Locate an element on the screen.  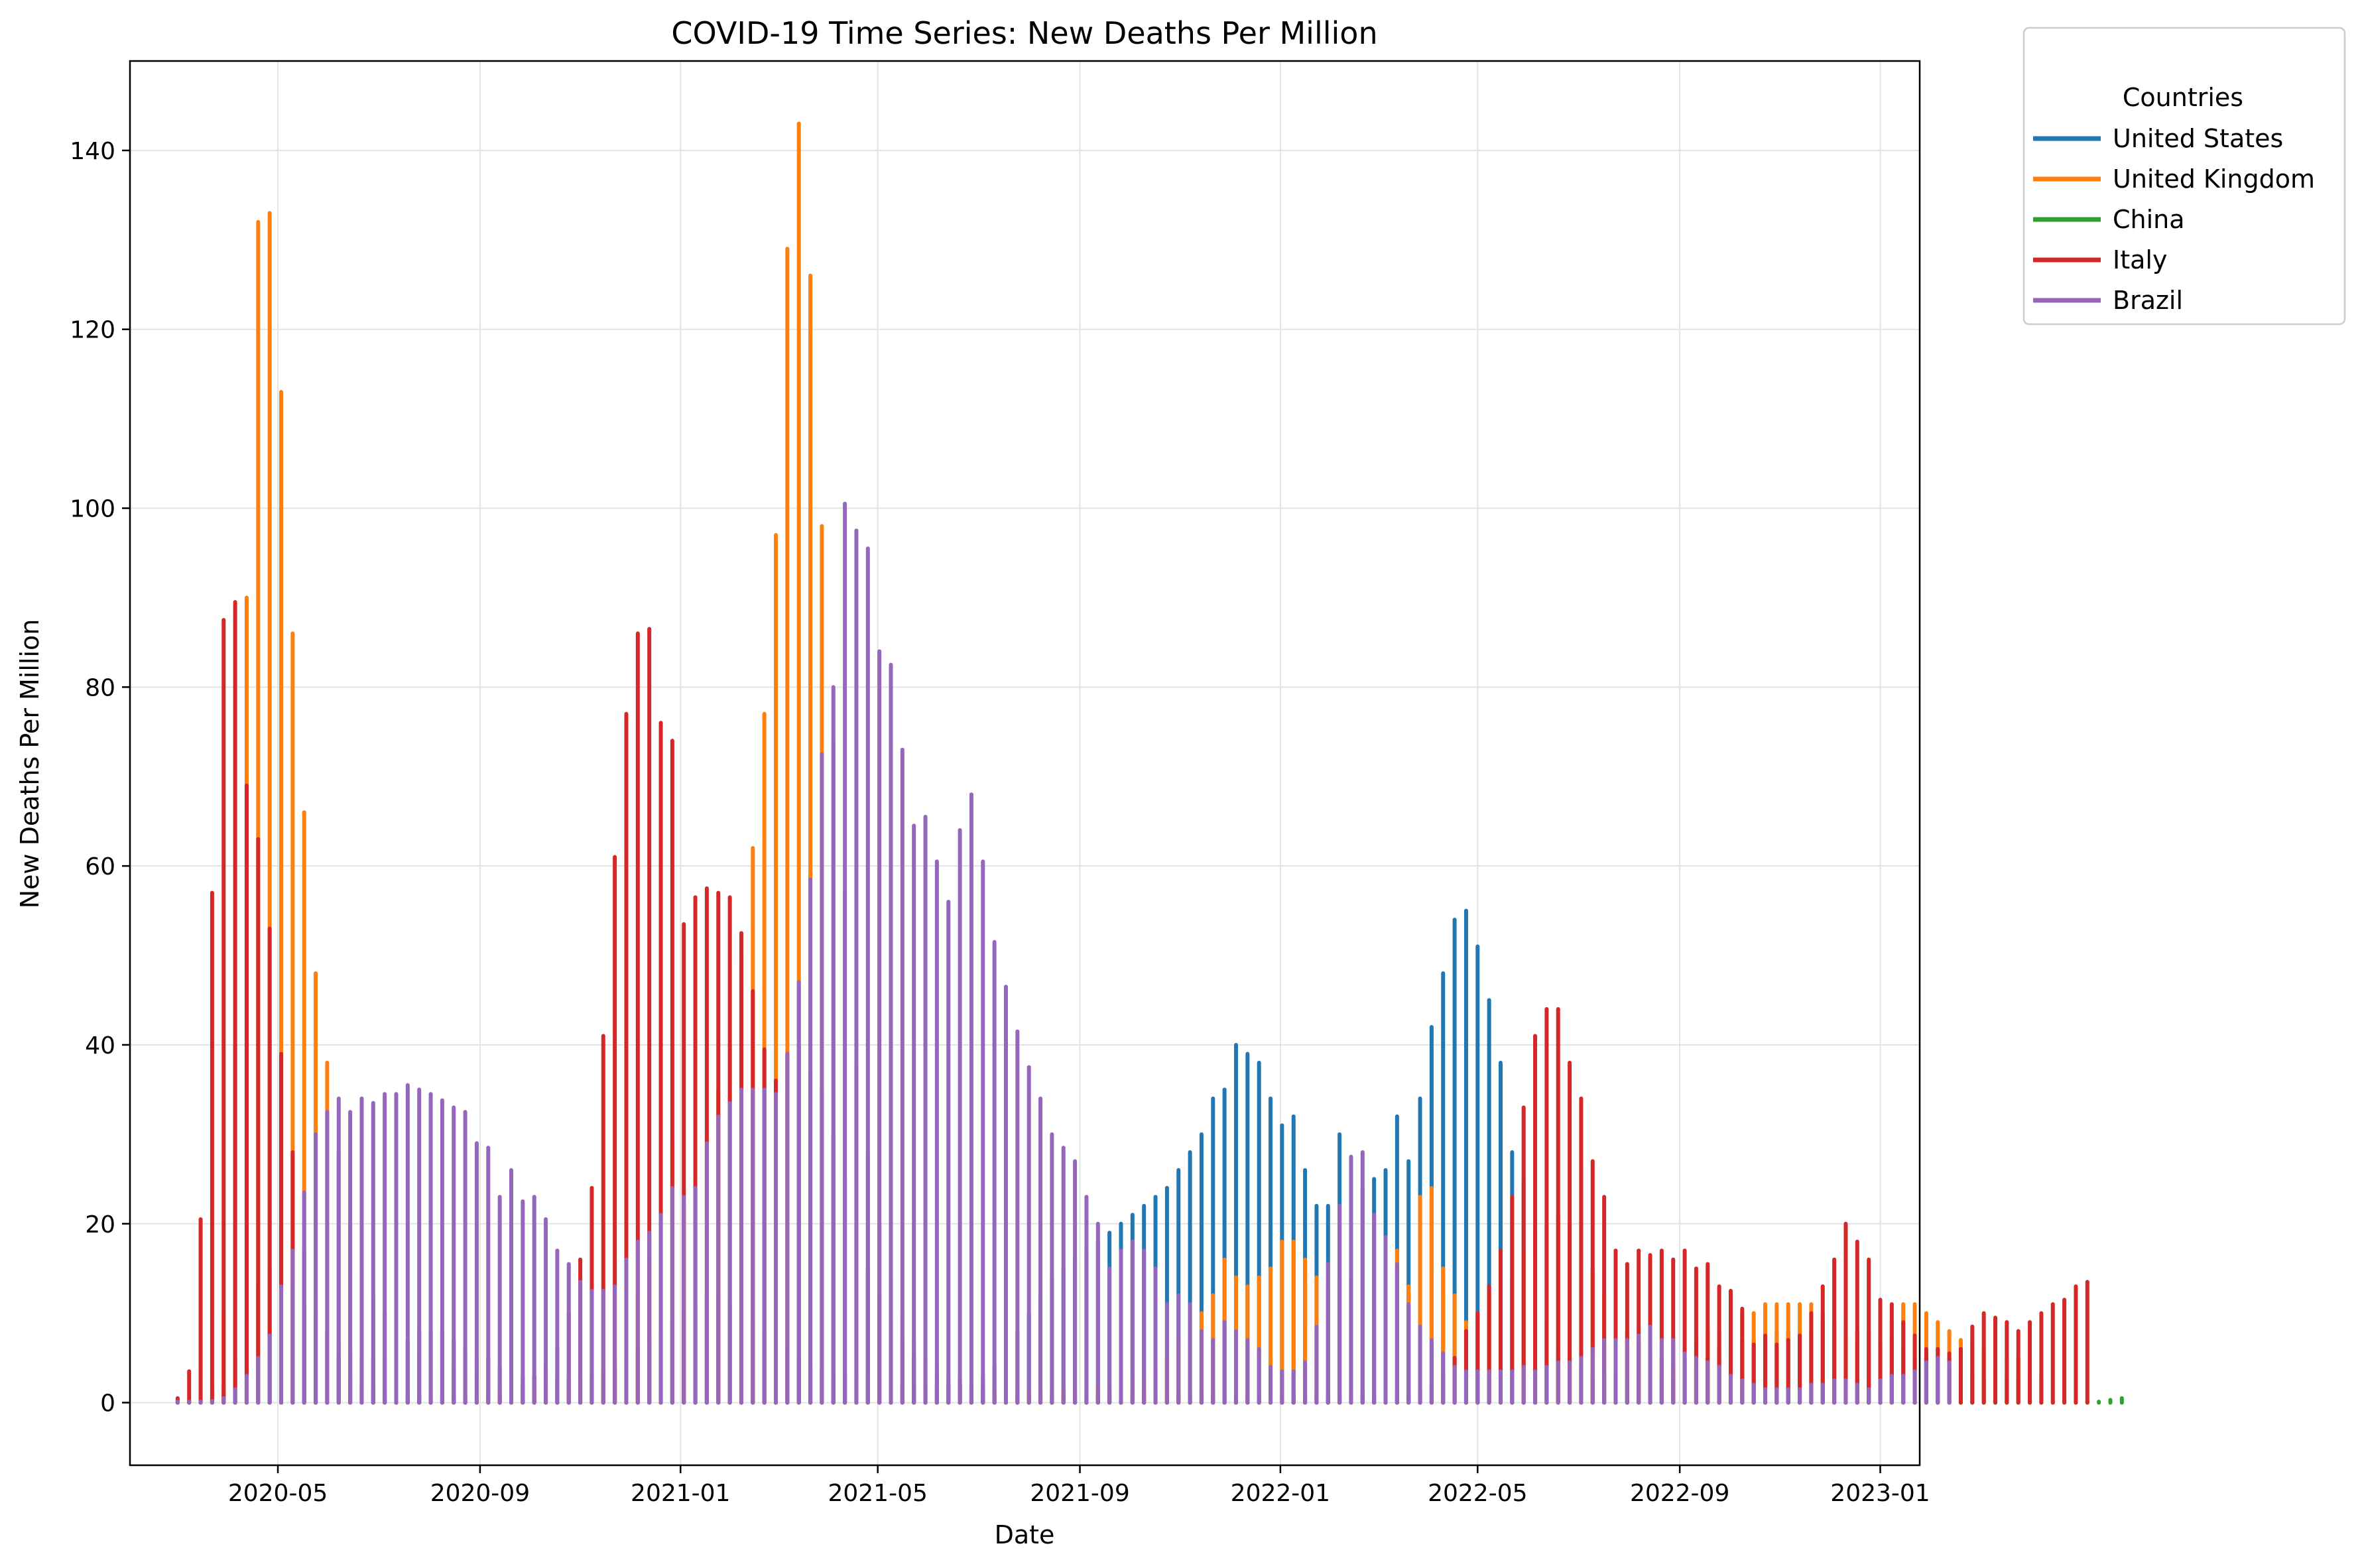
x-tick-label: 2020-05 is located at coordinates (278, 1493).